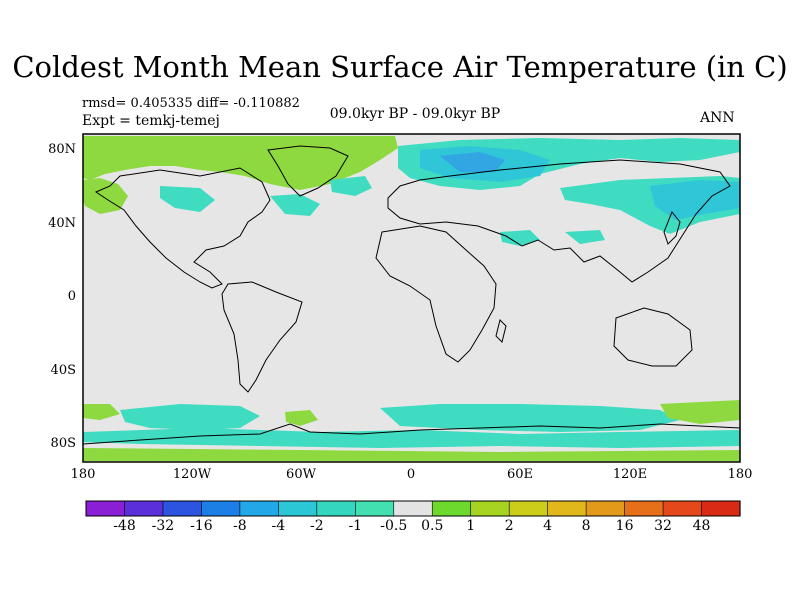 This screenshot has width=800, height=600. What do you see at coordinates (717, 118) in the screenshot?
I see `season-label: ANN` at bounding box center [717, 118].